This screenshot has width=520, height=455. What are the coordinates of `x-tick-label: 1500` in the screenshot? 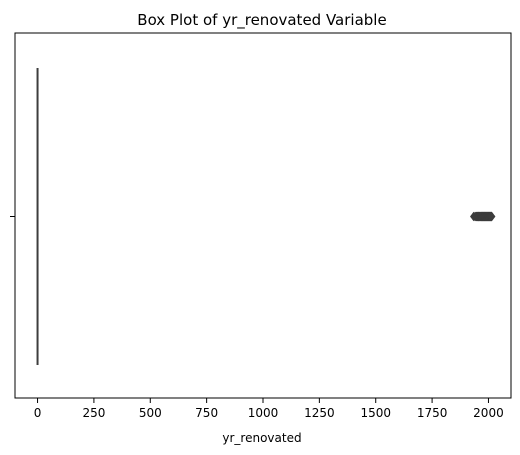 It's located at (375, 413).